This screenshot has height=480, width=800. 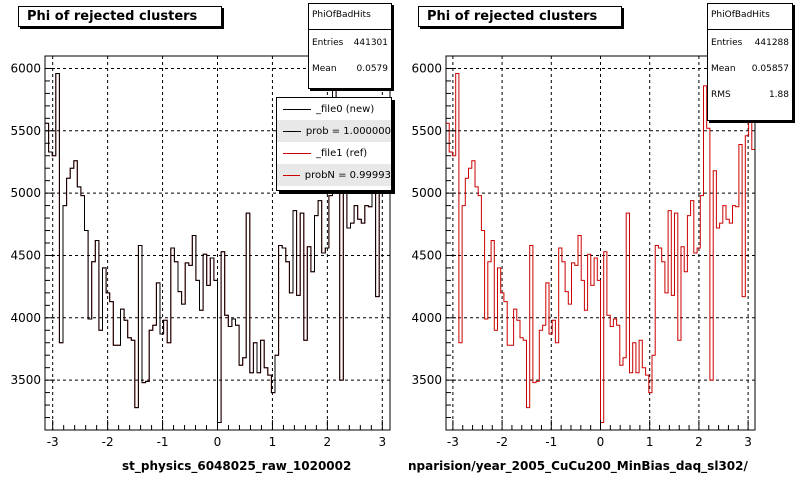 I want to click on left-xtick-label: -3, so click(x=53, y=442).